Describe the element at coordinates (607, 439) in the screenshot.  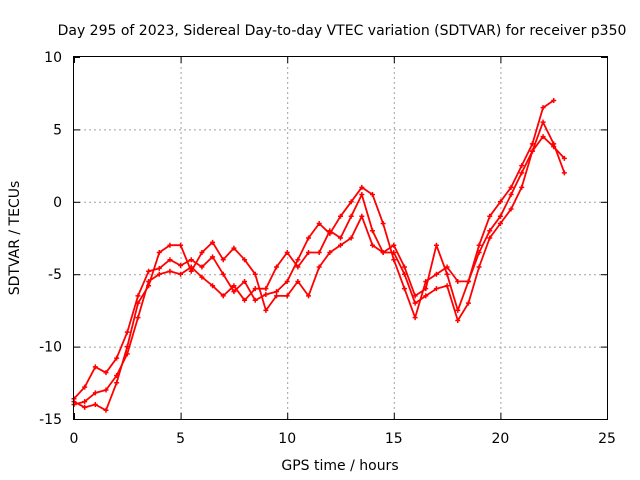
I see `x-tick-label: 25` at that location.